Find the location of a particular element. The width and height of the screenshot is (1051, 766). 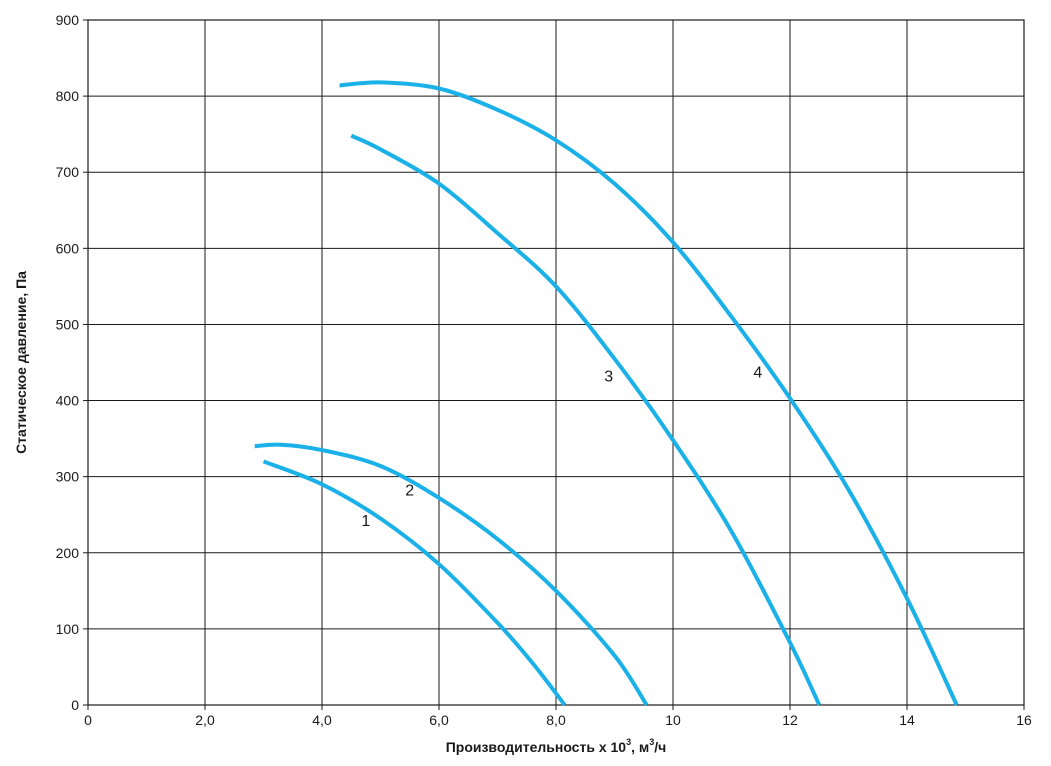

x-tick-label-7: 14 is located at coordinates (907, 720).